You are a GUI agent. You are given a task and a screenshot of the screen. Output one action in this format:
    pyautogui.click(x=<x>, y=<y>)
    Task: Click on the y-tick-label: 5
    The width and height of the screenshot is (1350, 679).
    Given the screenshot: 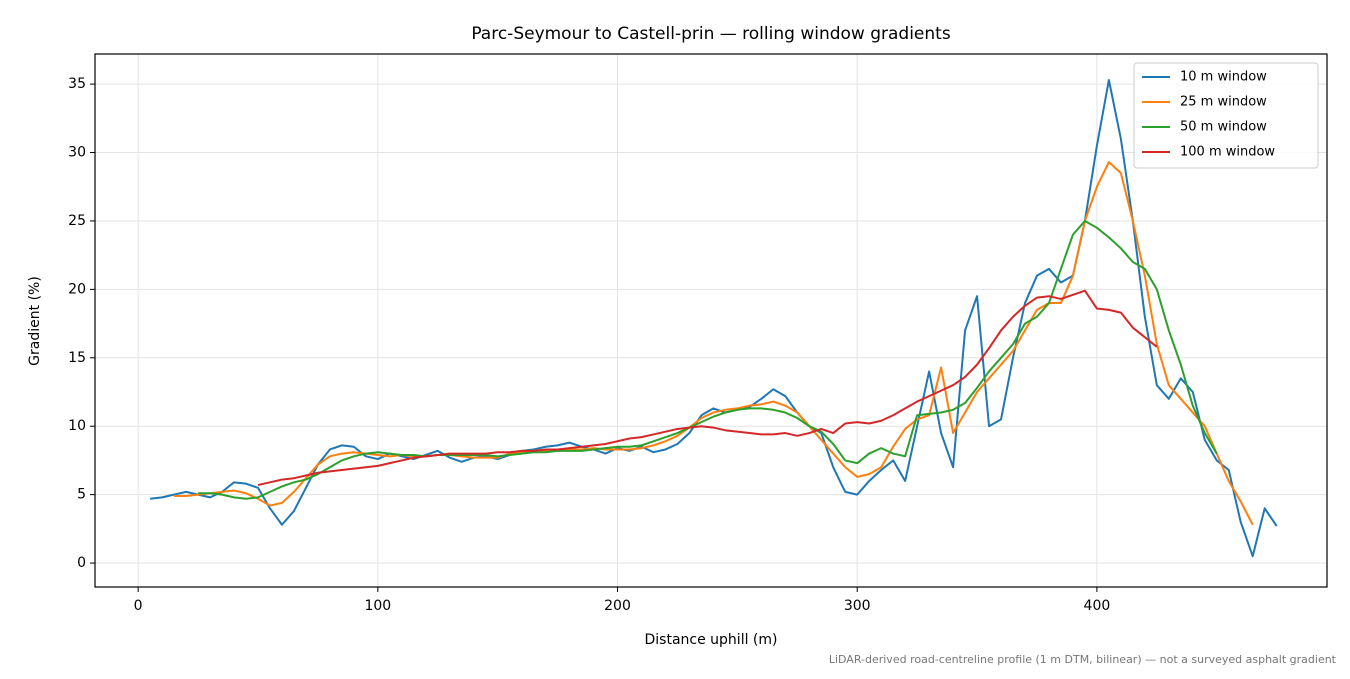 What is the action you would take?
    pyautogui.click(x=81, y=495)
    